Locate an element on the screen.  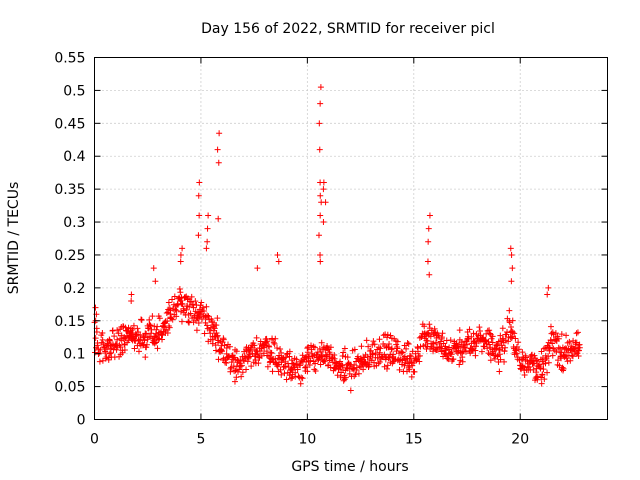
y-tick-label: 0.05 is located at coordinates (69, 388).